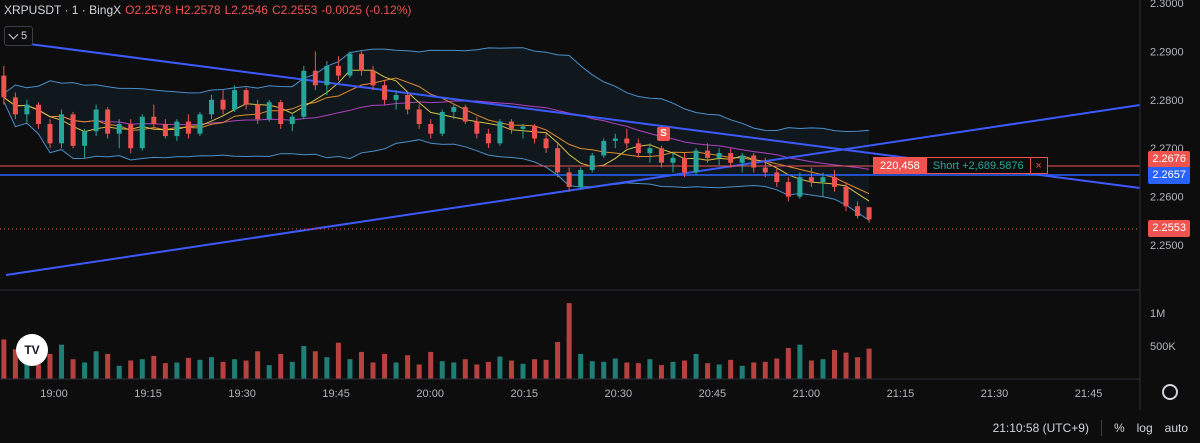  I want to click on time-tick-label: 20:30, so click(619, 394).